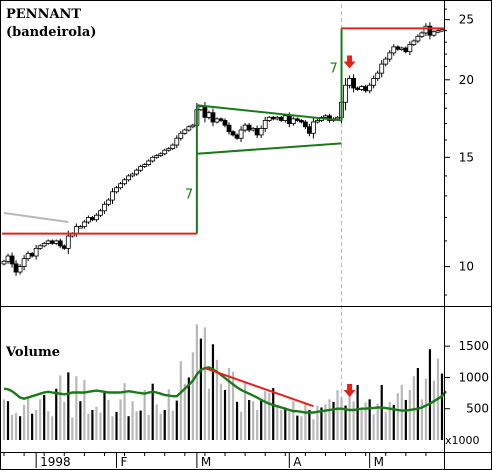 The height and width of the screenshot is (470, 492). Describe the element at coordinates (379, 462) in the screenshot. I see `time-label: M` at that location.